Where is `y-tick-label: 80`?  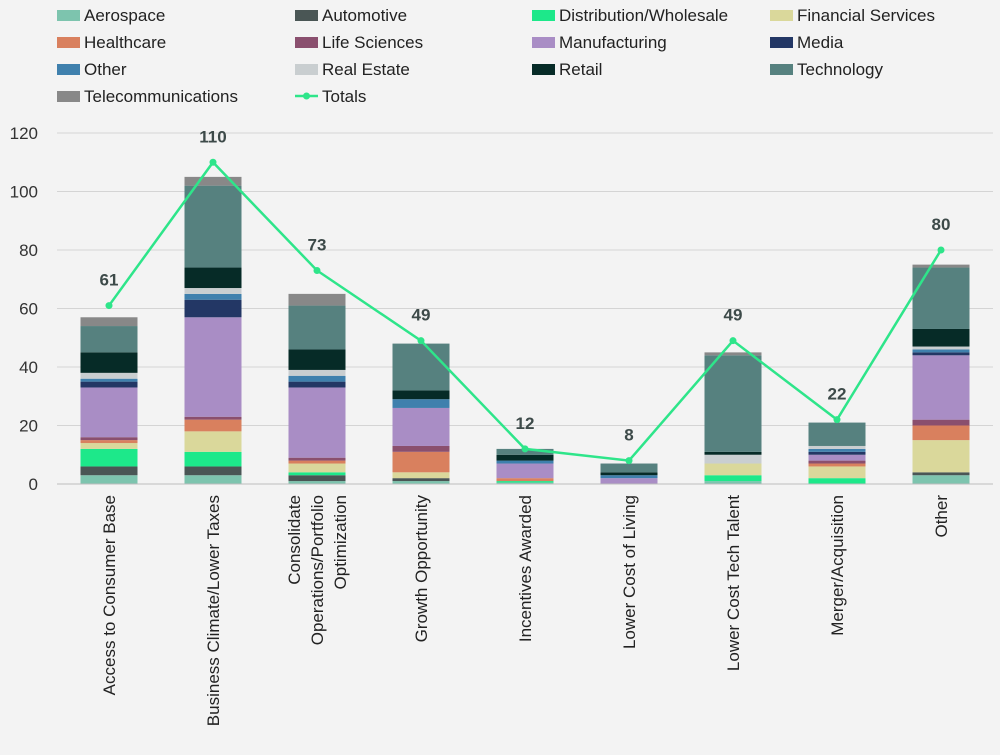
y-tick-label: 80 is located at coordinates (28, 250).